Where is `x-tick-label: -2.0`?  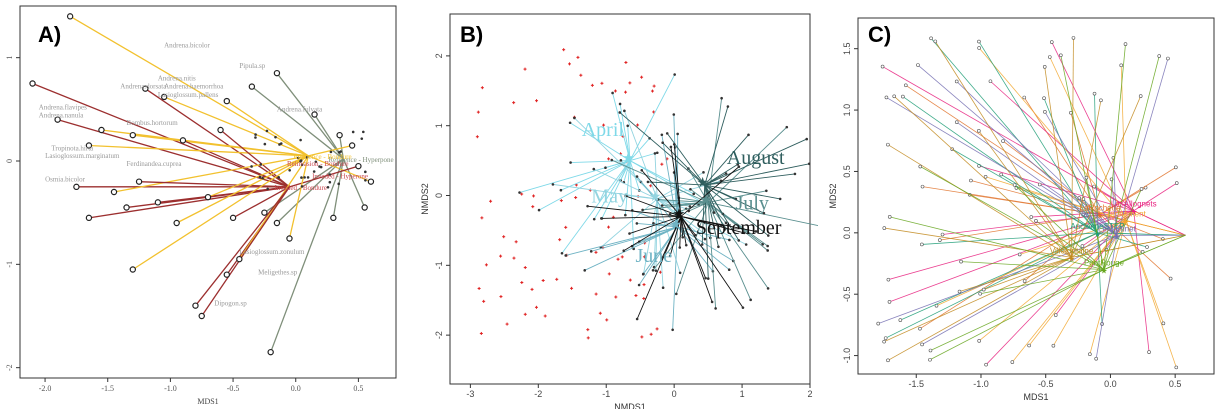
x-tick-label: -2.0 is located at coordinates (45, 388).